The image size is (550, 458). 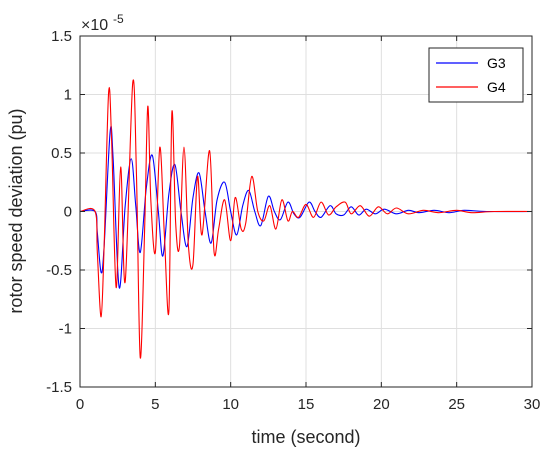 I want to click on x-tick-label: 0, so click(x=80, y=404).